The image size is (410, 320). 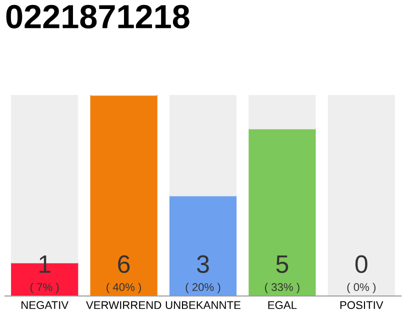 What do you see at coordinates (124, 274) in the screenshot?
I see `data-label: 6 ( 40% )` at bounding box center [124, 274].